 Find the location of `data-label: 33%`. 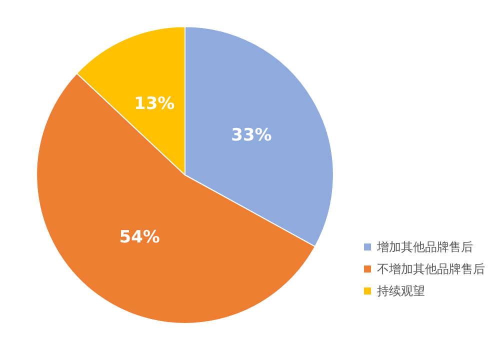

data-label: 33% is located at coordinates (251, 136).